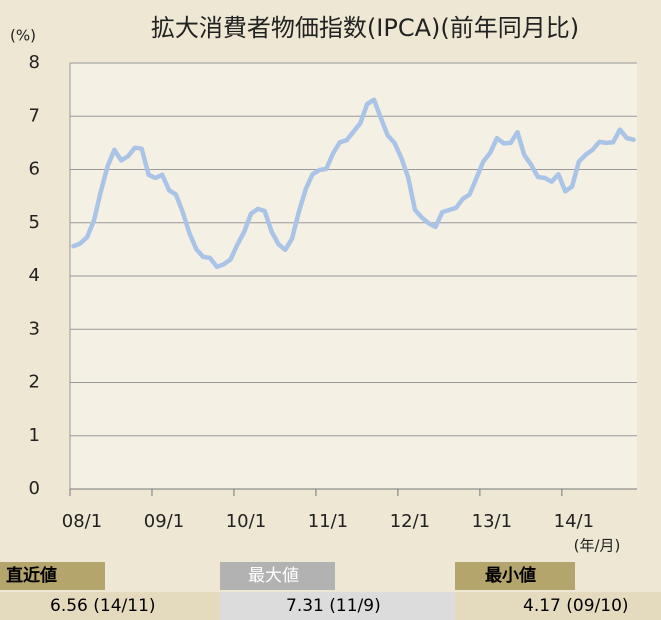 The height and width of the screenshot is (620, 661). I want to click on period: (14/11), so click(124, 606).